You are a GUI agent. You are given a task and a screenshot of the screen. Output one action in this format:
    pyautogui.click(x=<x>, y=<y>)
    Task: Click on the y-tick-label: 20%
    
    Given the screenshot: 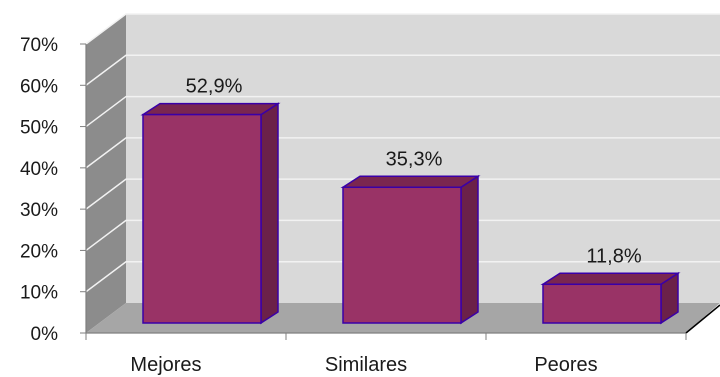 What is the action you would take?
    pyautogui.click(x=39, y=251)
    